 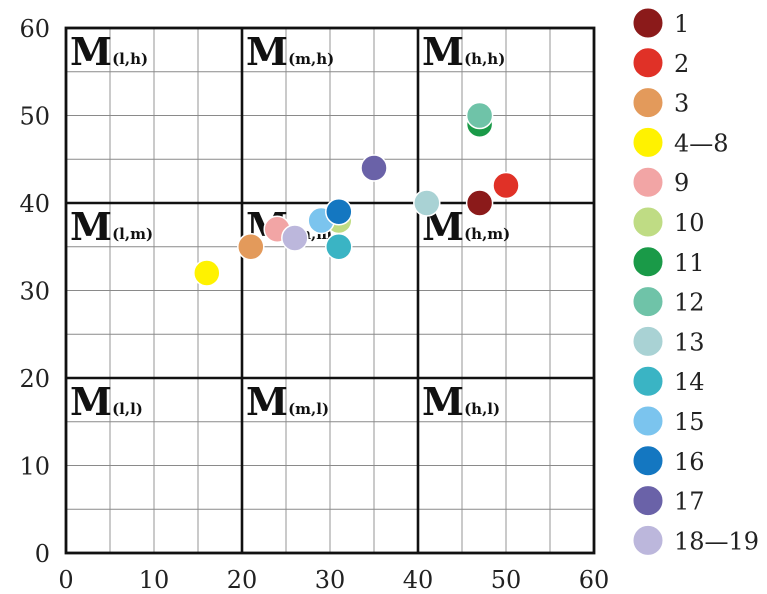 I want to click on legend-label: 17, so click(x=689, y=502).